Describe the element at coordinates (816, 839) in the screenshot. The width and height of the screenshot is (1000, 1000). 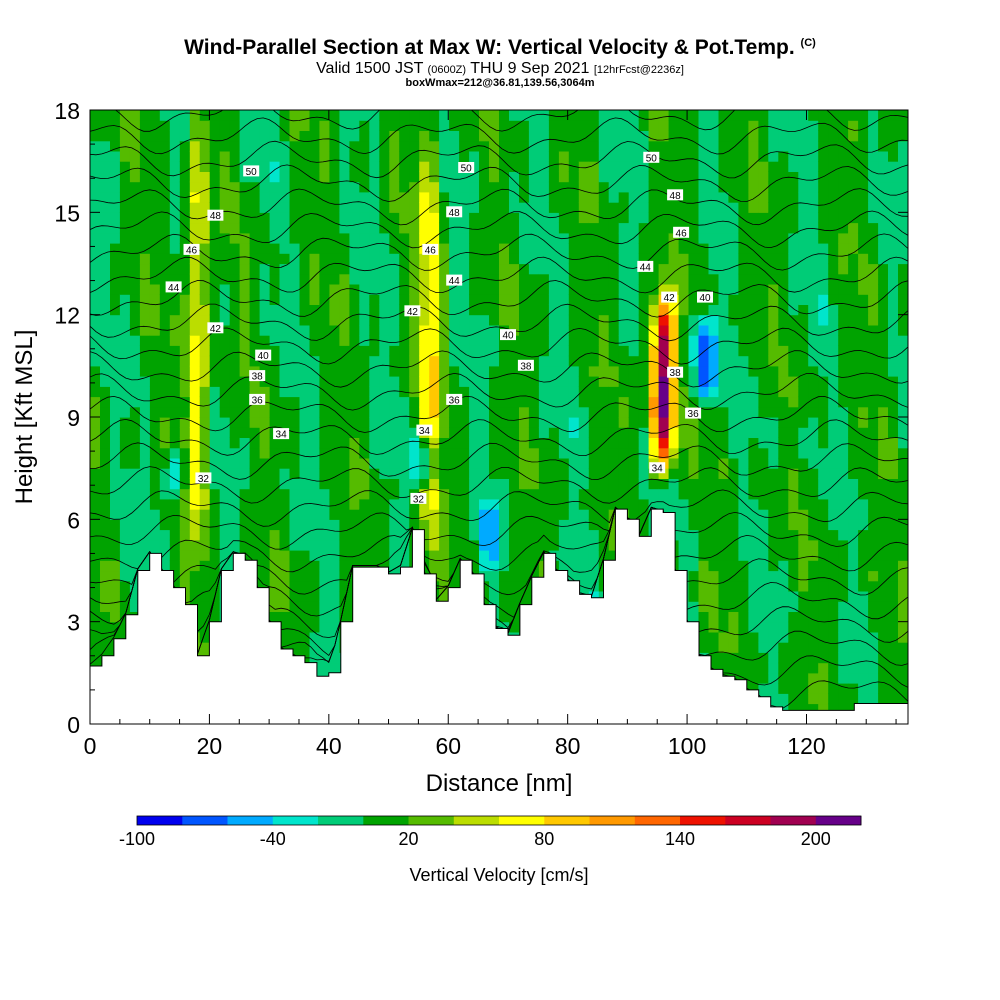
I see `colorbar-tick-label: 200` at that location.